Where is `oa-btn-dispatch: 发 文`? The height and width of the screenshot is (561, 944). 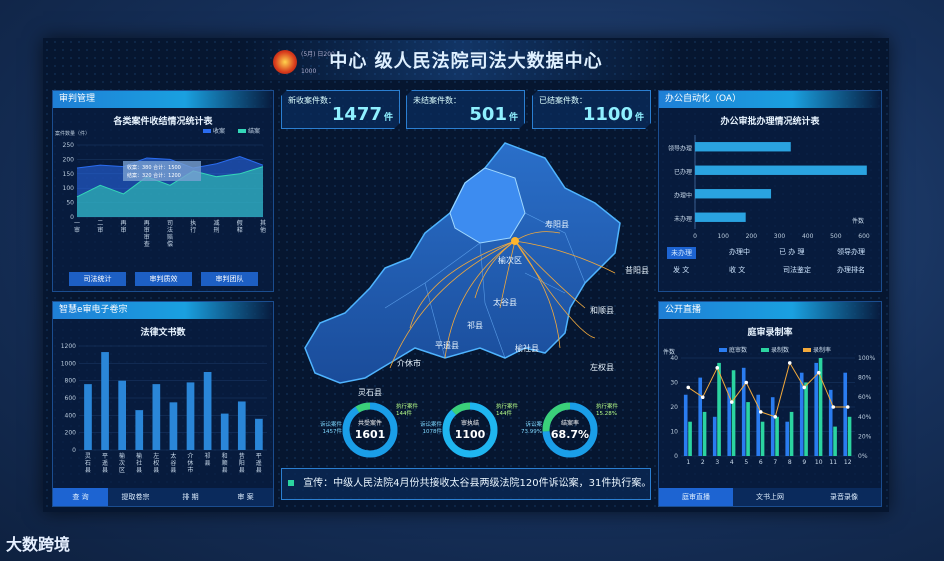
oa-btn-dispatch: 发 文 is located at coordinates (681, 270).